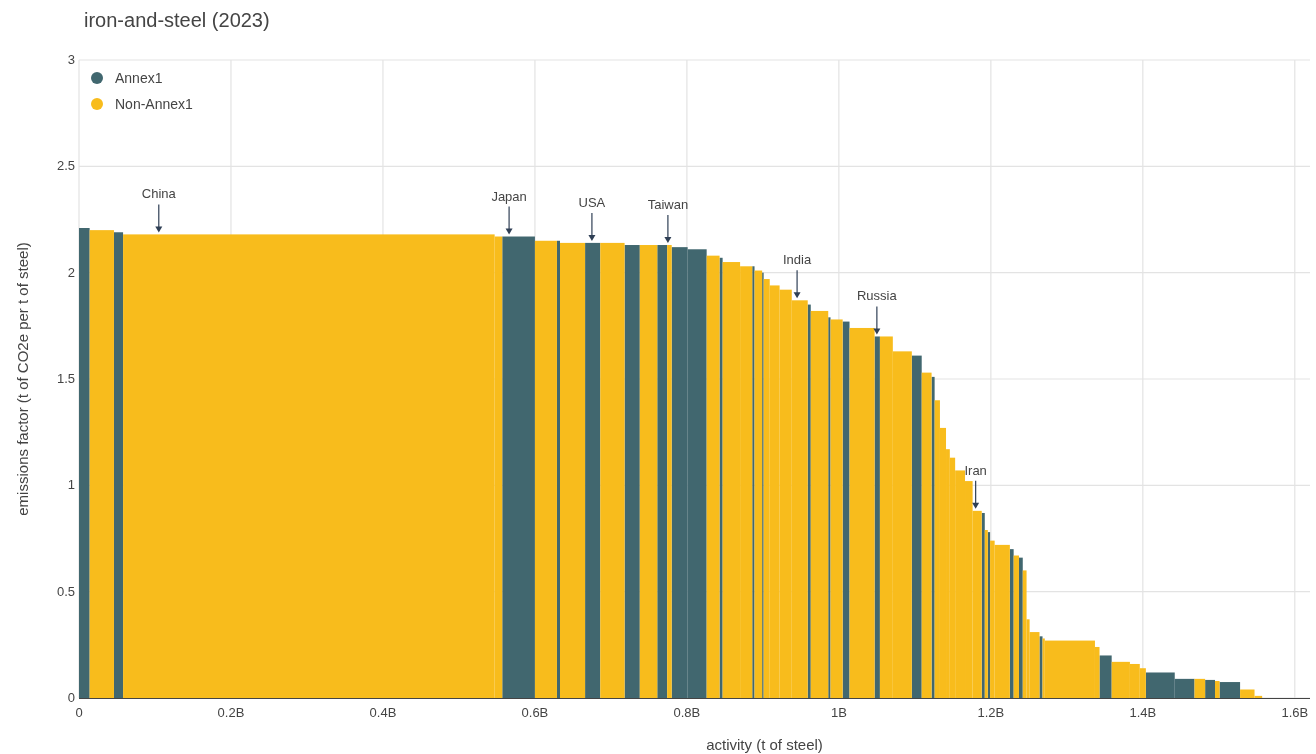  I want to click on legend-label: Annex1, so click(139, 78).